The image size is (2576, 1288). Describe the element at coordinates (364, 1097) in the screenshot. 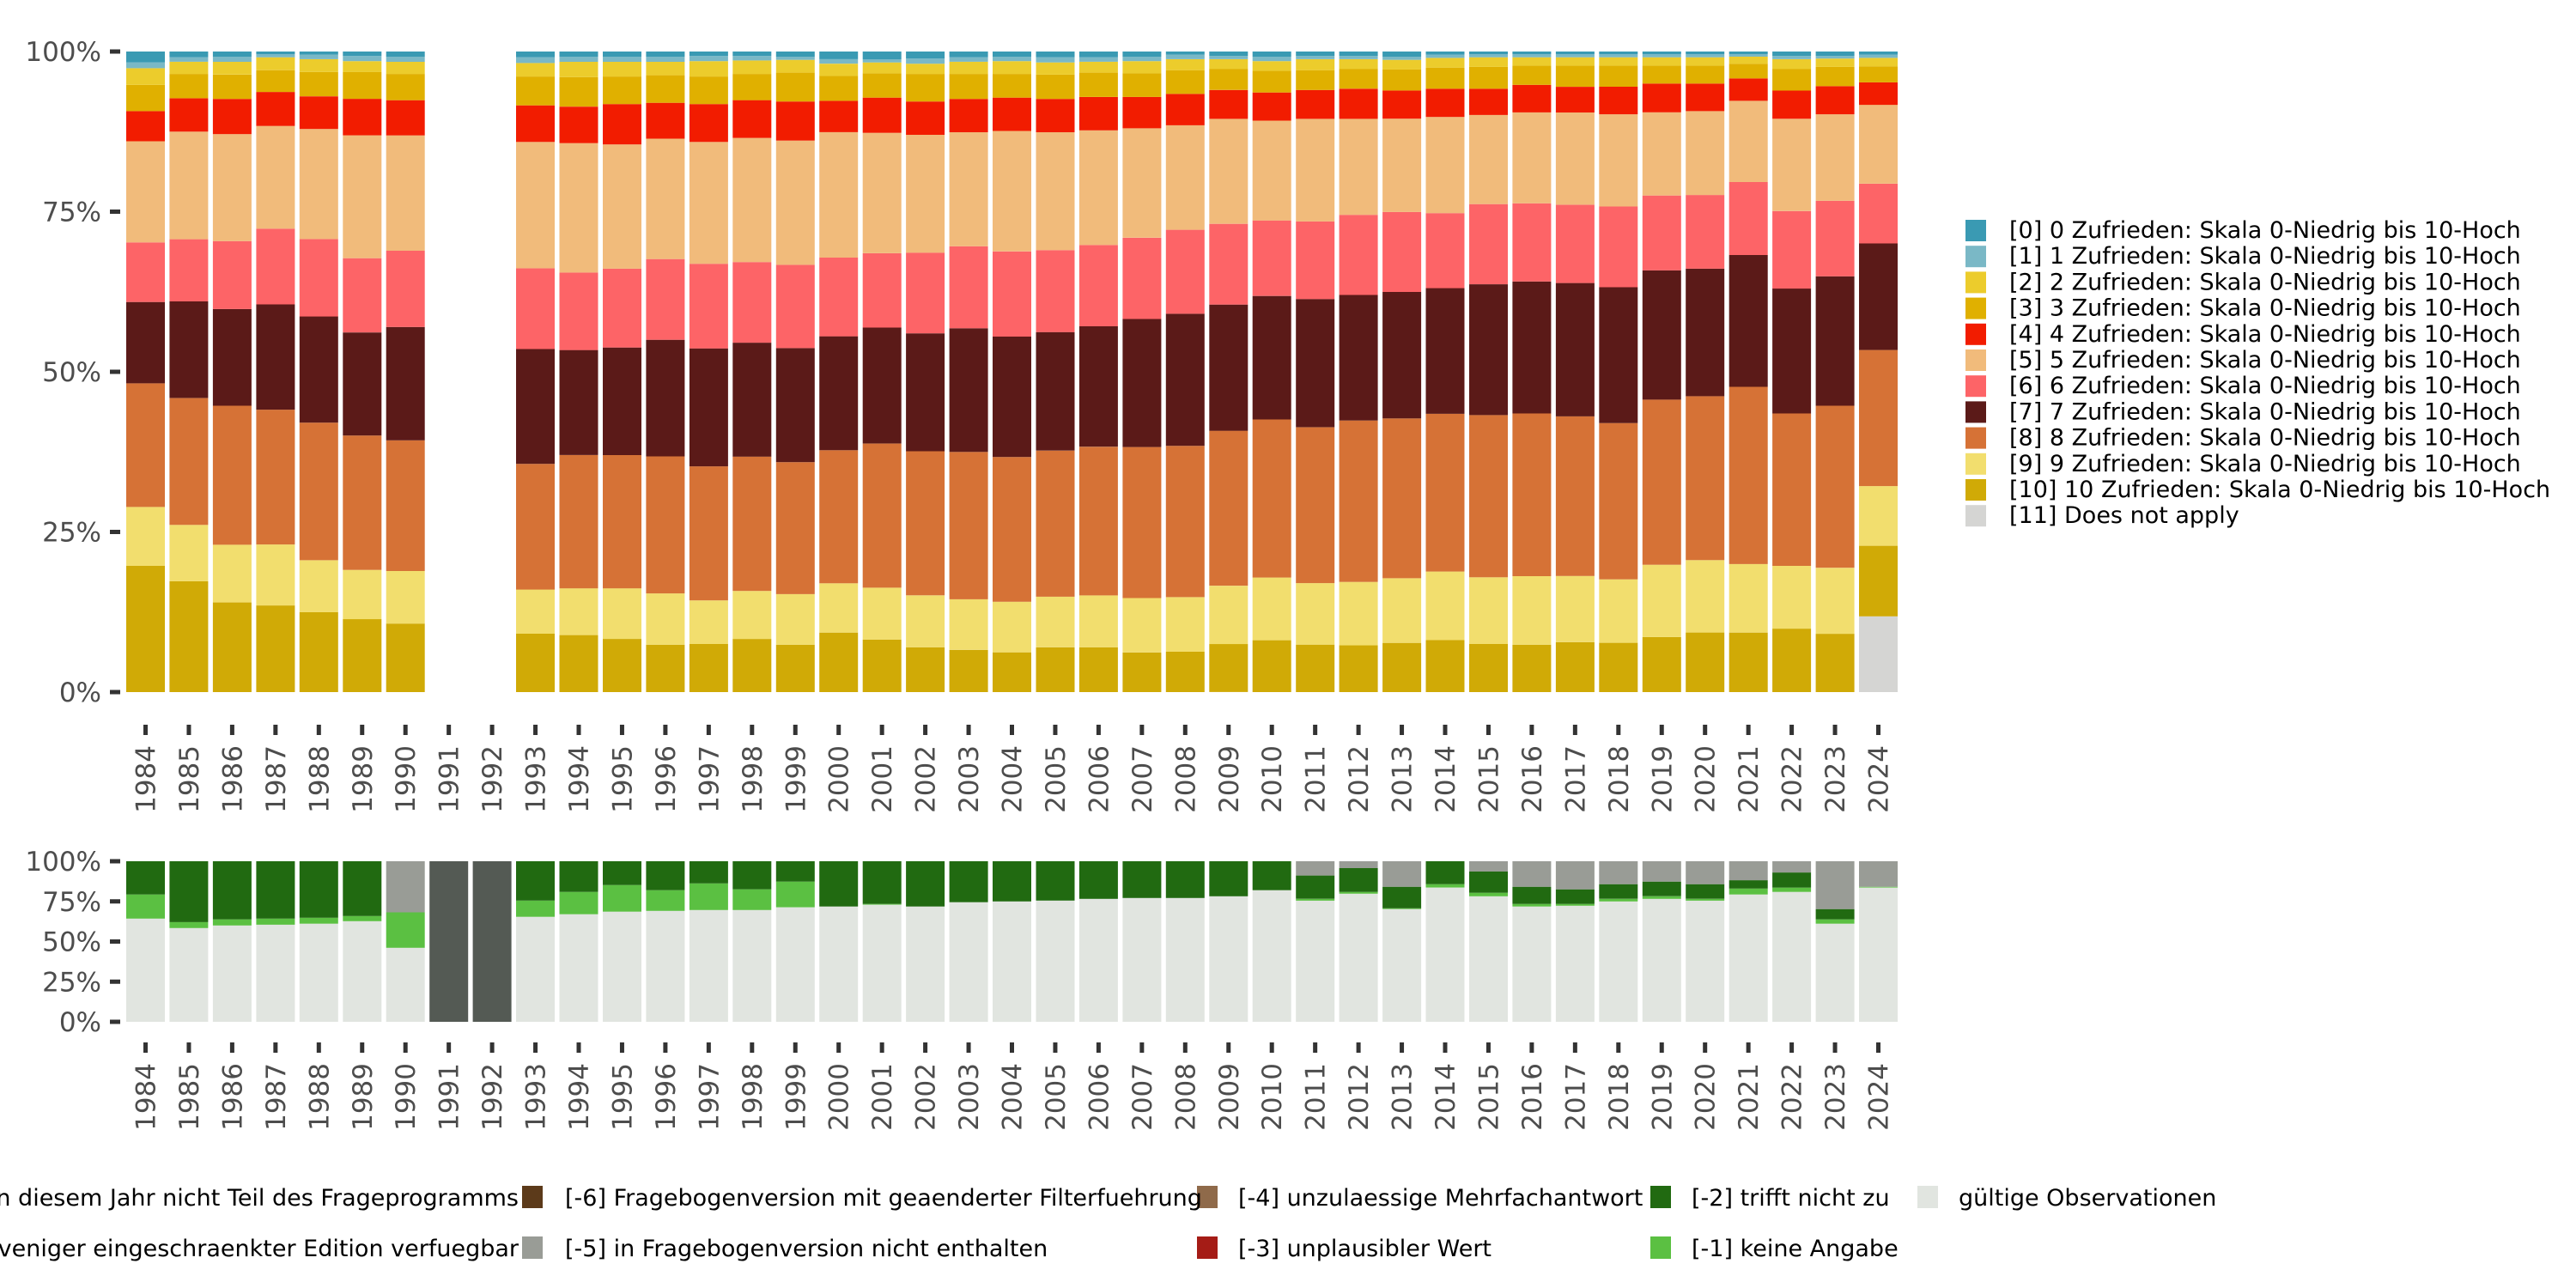

I see `x-tick-label-1989: 1989` at that location.